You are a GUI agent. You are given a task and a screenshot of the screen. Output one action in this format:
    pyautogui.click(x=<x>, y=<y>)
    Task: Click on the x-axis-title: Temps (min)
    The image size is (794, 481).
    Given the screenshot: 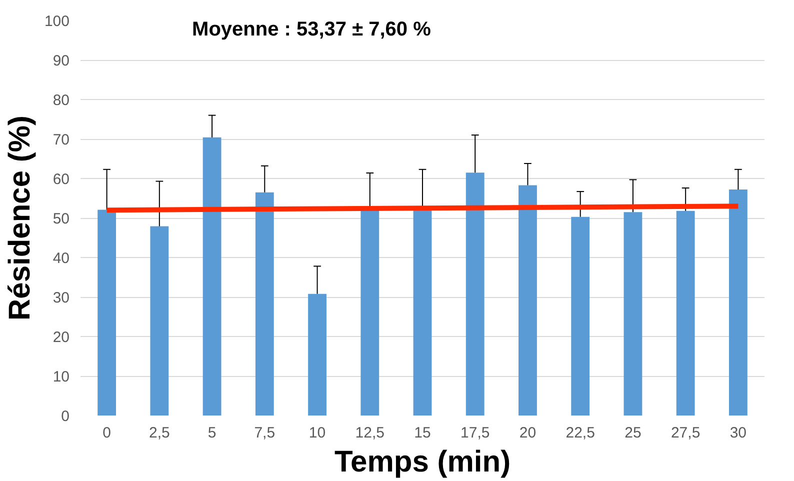 What is the action you would take?
    pyautogui.click(x=422, y=462)
    